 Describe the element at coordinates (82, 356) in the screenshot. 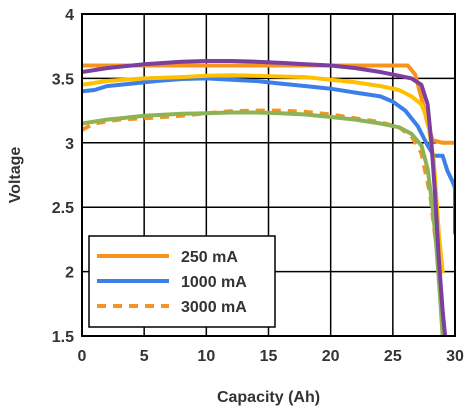

I see `x-tick-label: 0` at that location.